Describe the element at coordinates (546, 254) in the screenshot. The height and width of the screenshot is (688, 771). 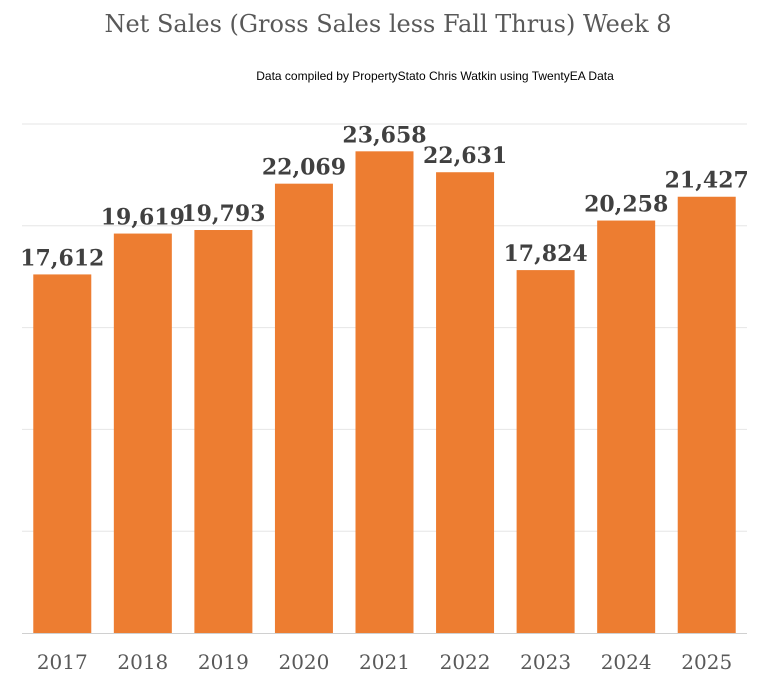
I see `data-label-2023: 17,824` at that location.